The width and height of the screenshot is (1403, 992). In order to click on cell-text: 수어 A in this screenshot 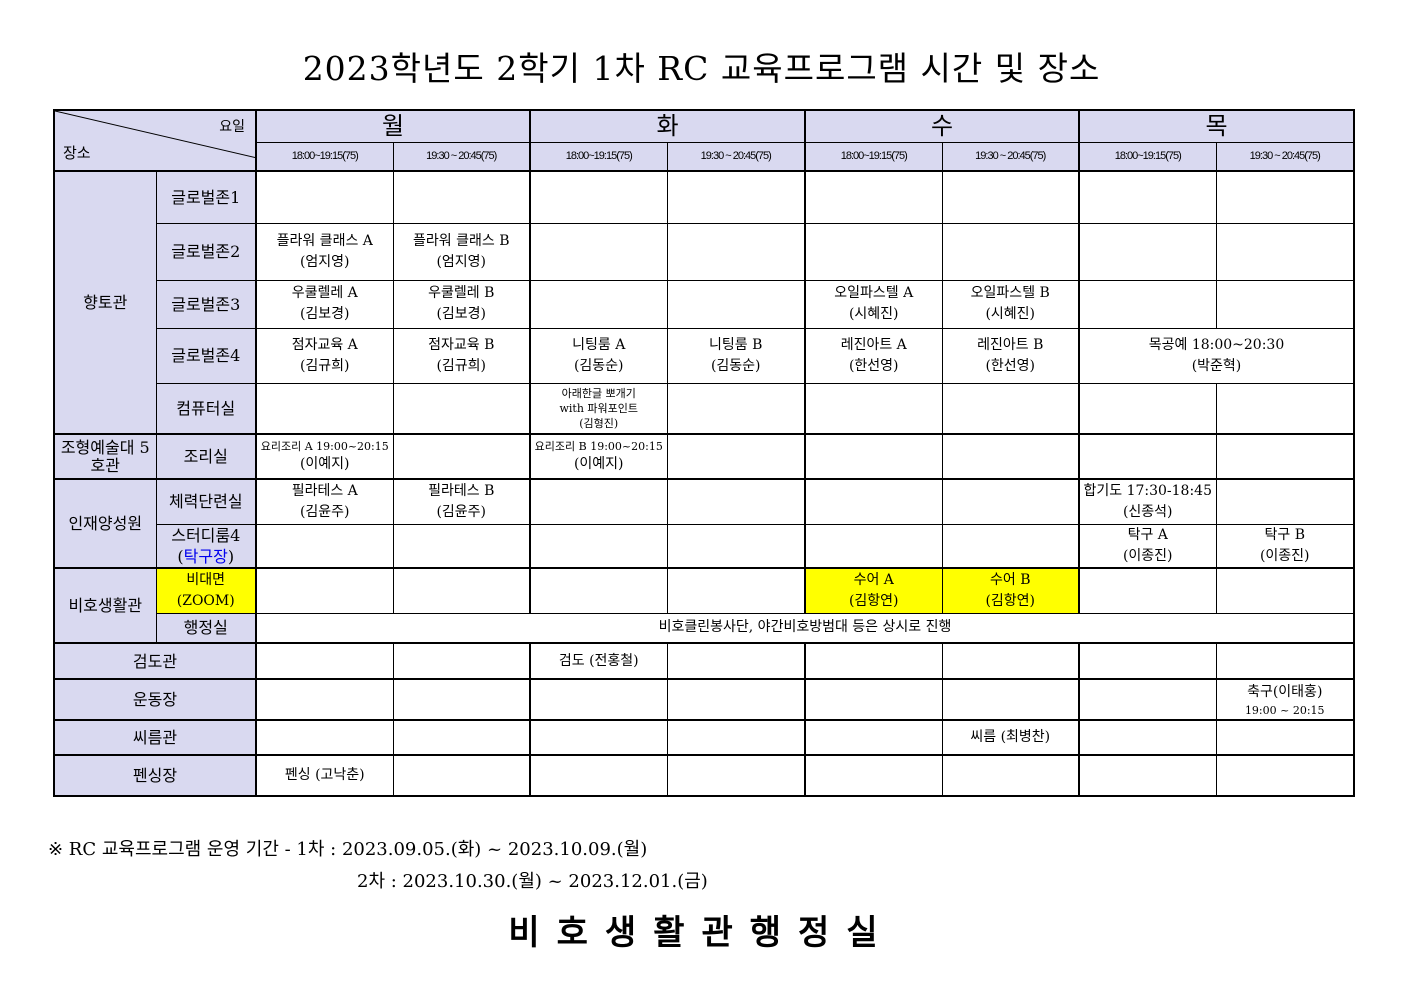, I will do `click(873, 579)`.